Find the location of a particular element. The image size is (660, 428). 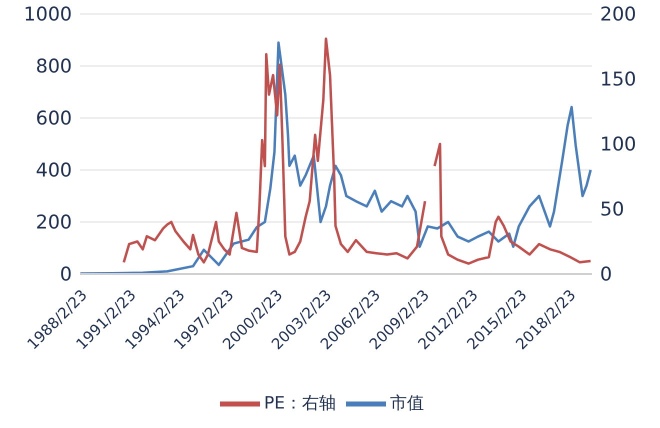

legend-label: 市值 is located at coordinates (407, 404).